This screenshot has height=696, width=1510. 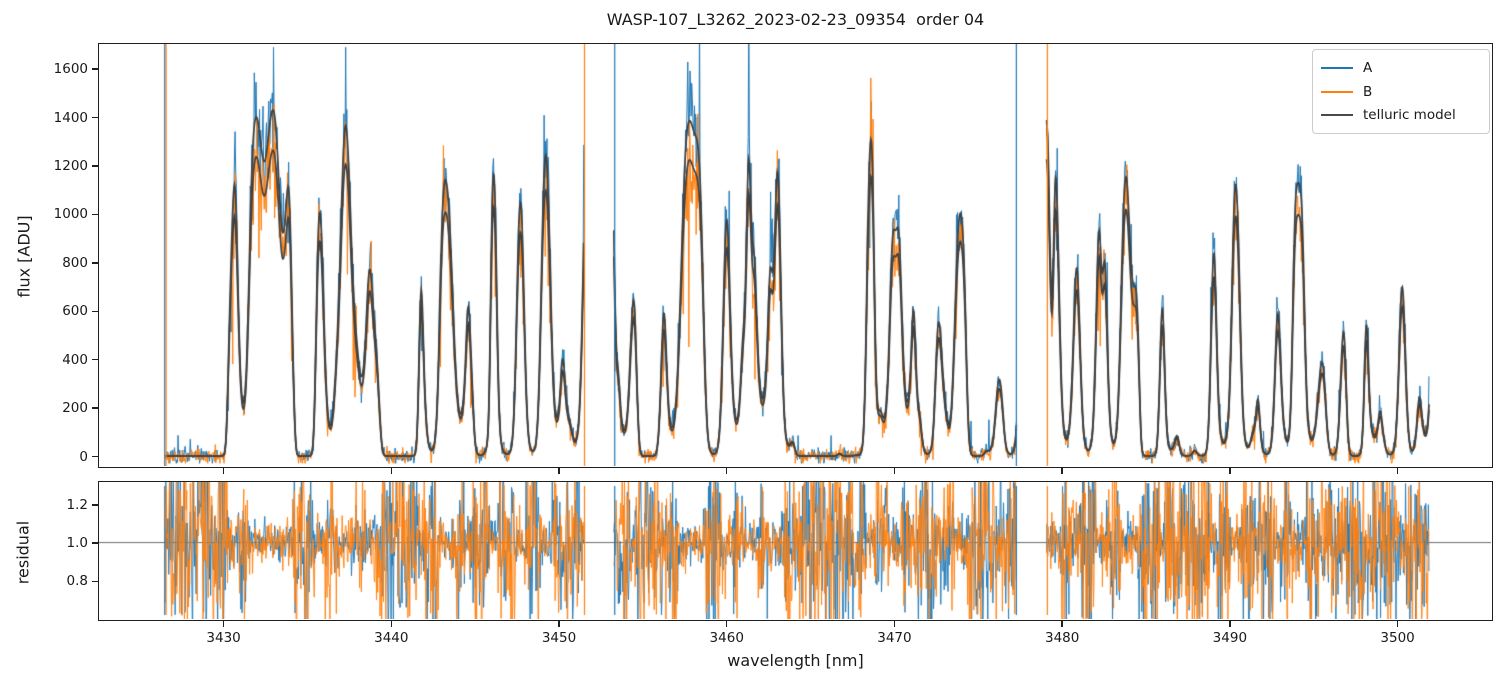 I want to click on legend-item-a: A, so click(x=1401, y=68).